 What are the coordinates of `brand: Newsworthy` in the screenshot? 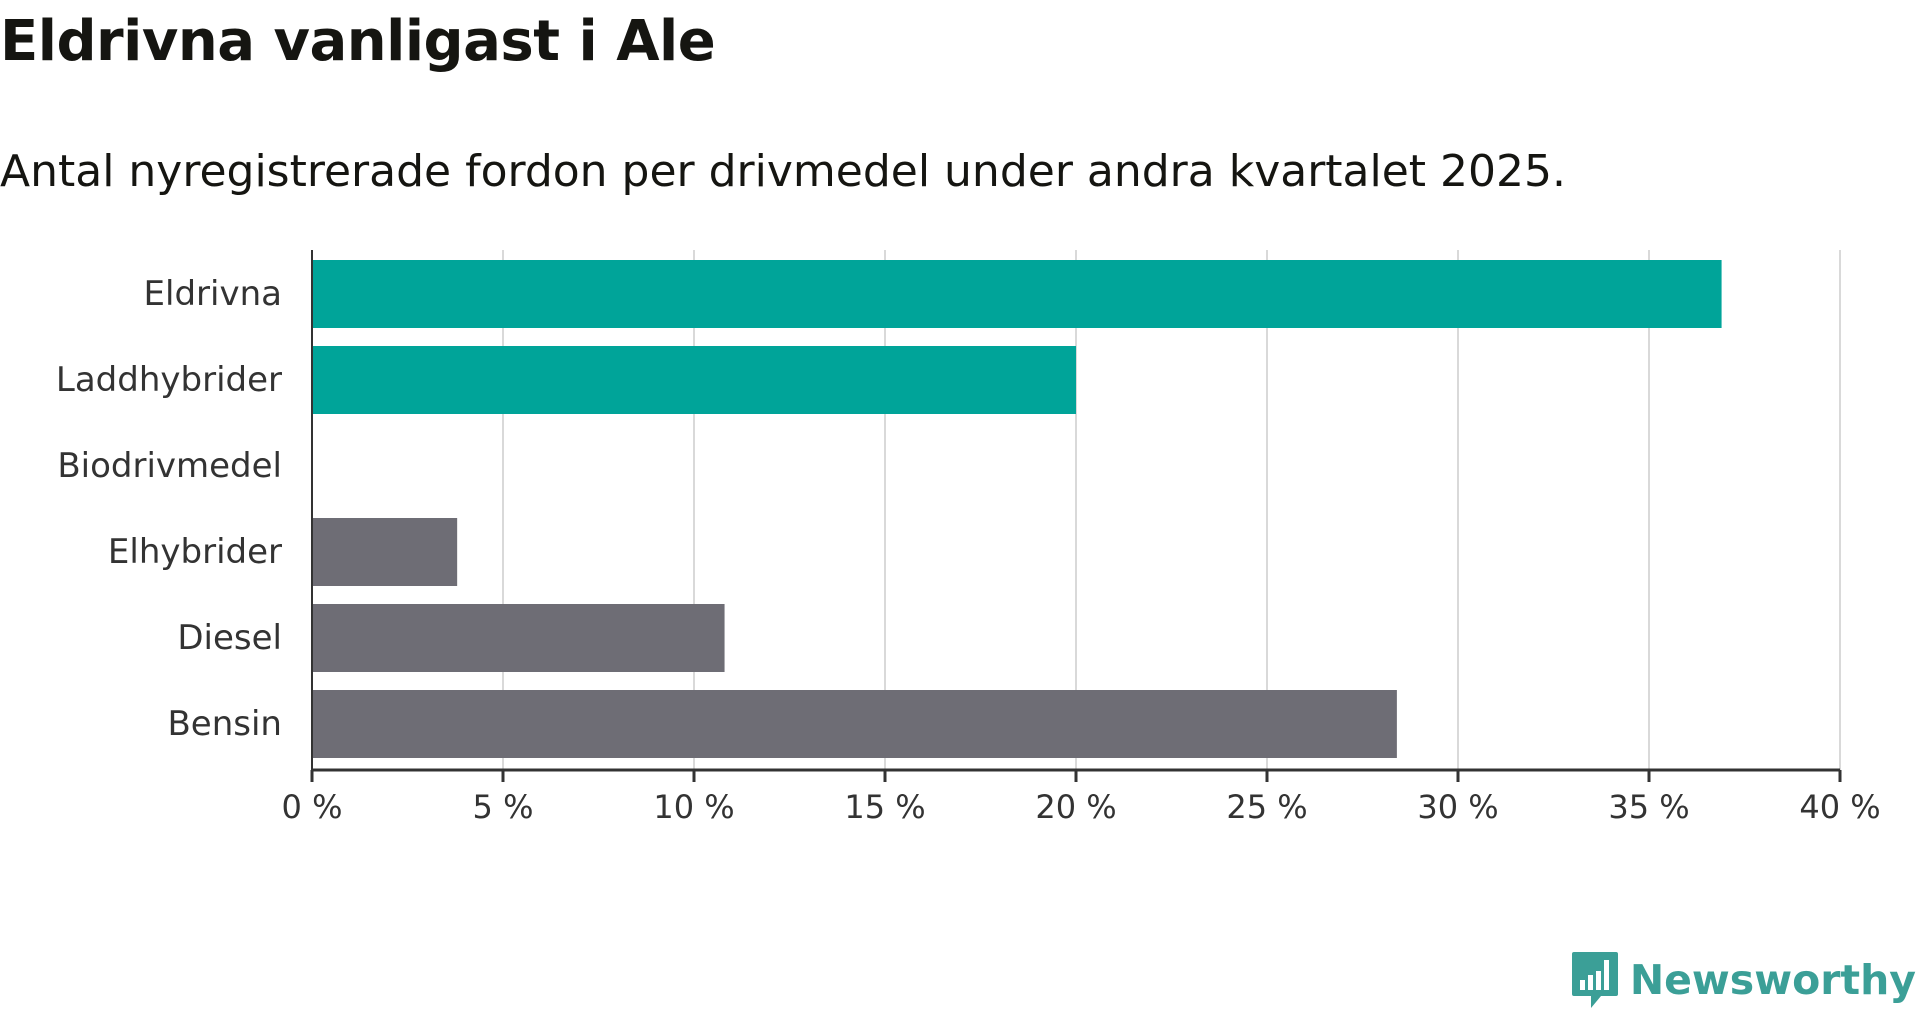 It's located at (1743, 980).